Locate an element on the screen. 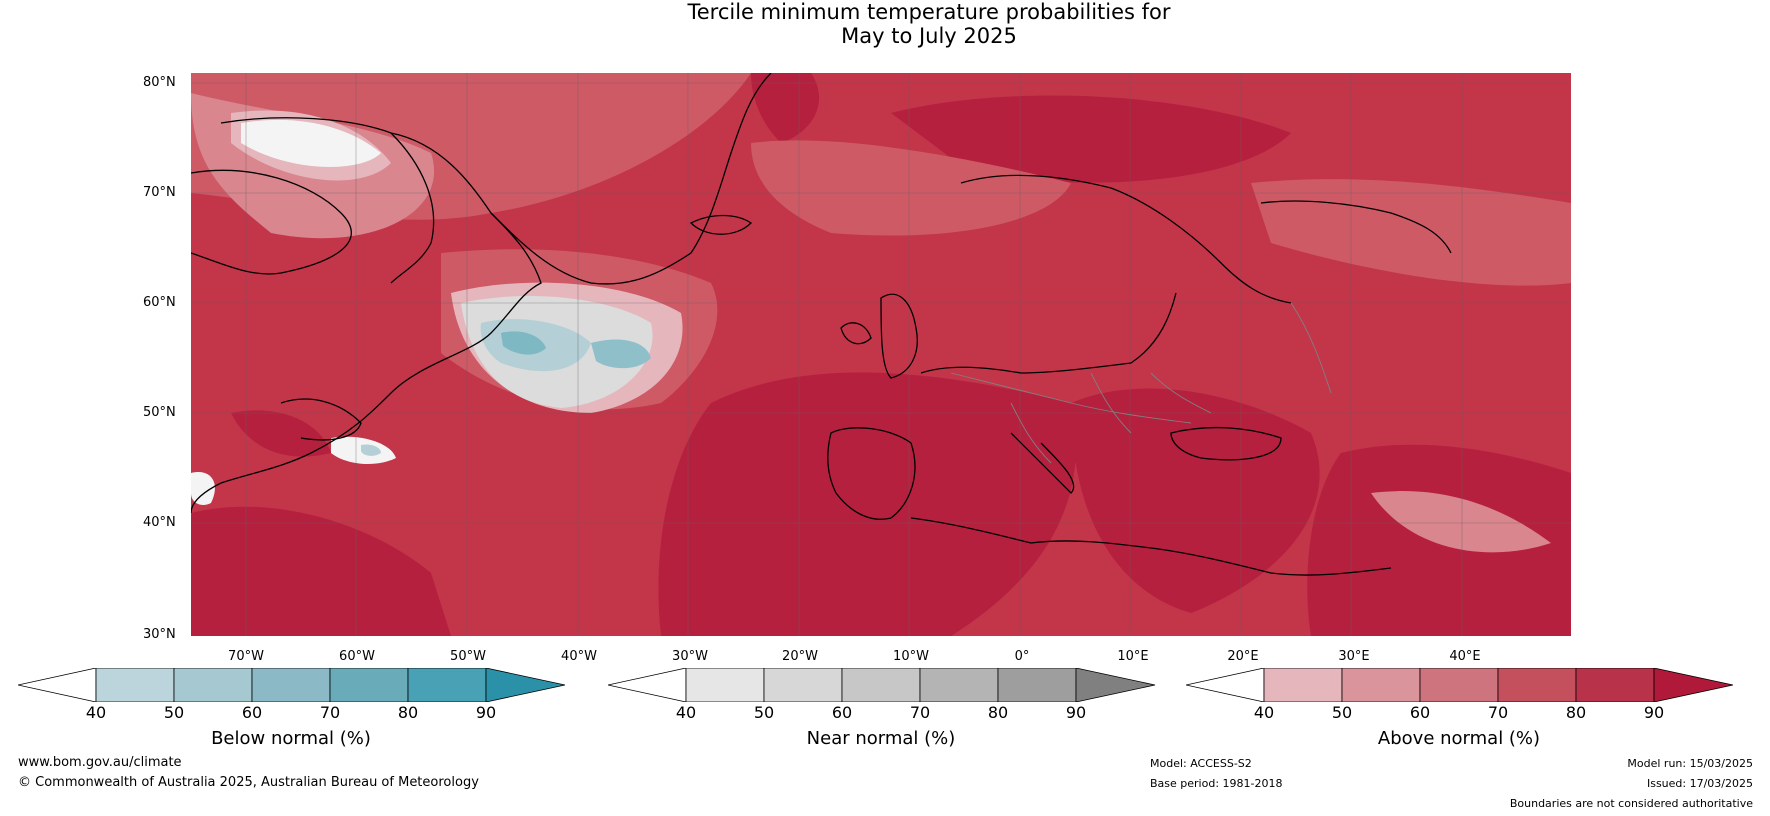 Image resolution: width=1770 pixels, height=816 pixels. coast-baffin-west is located at coordinates (327, 200).